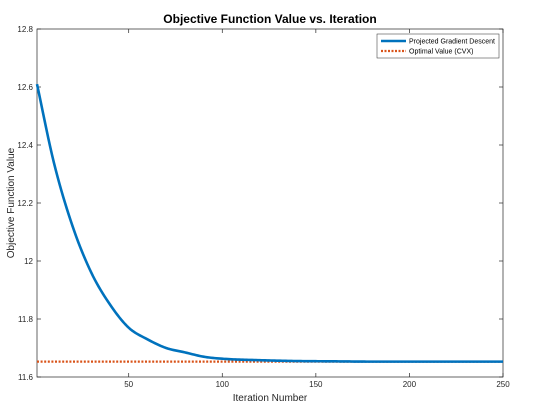  Describe the element at coordinates (26, 377) in the screenshot. I see `y-tick-label: 11.6` at that location.